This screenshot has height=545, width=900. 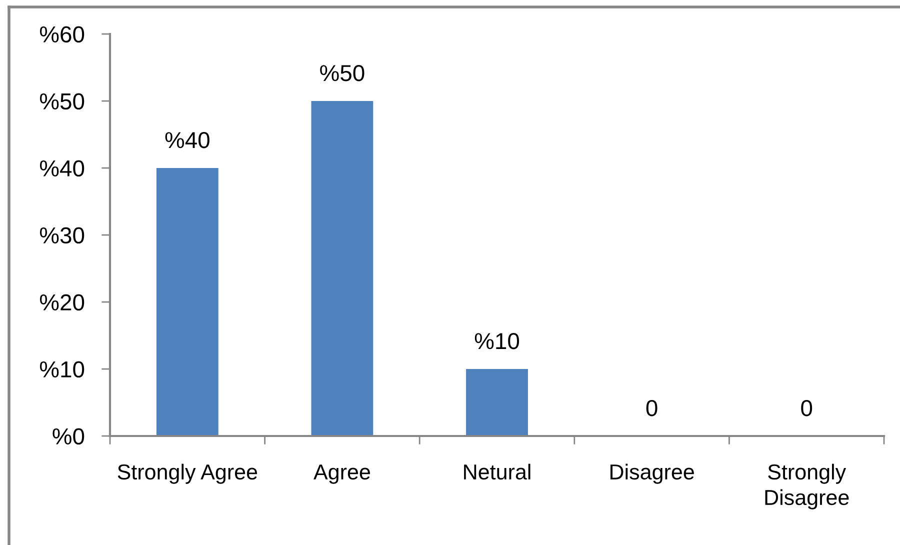 I want to click on y-tick-label: %60, so click(x=62, y=34).